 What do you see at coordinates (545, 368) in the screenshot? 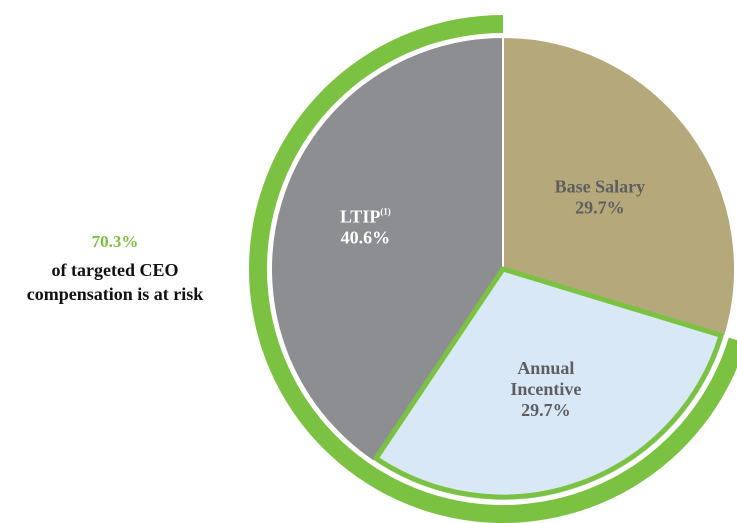
I see `slice-label-annual-incentive-1: Annual` at bounding box center [545, 368].